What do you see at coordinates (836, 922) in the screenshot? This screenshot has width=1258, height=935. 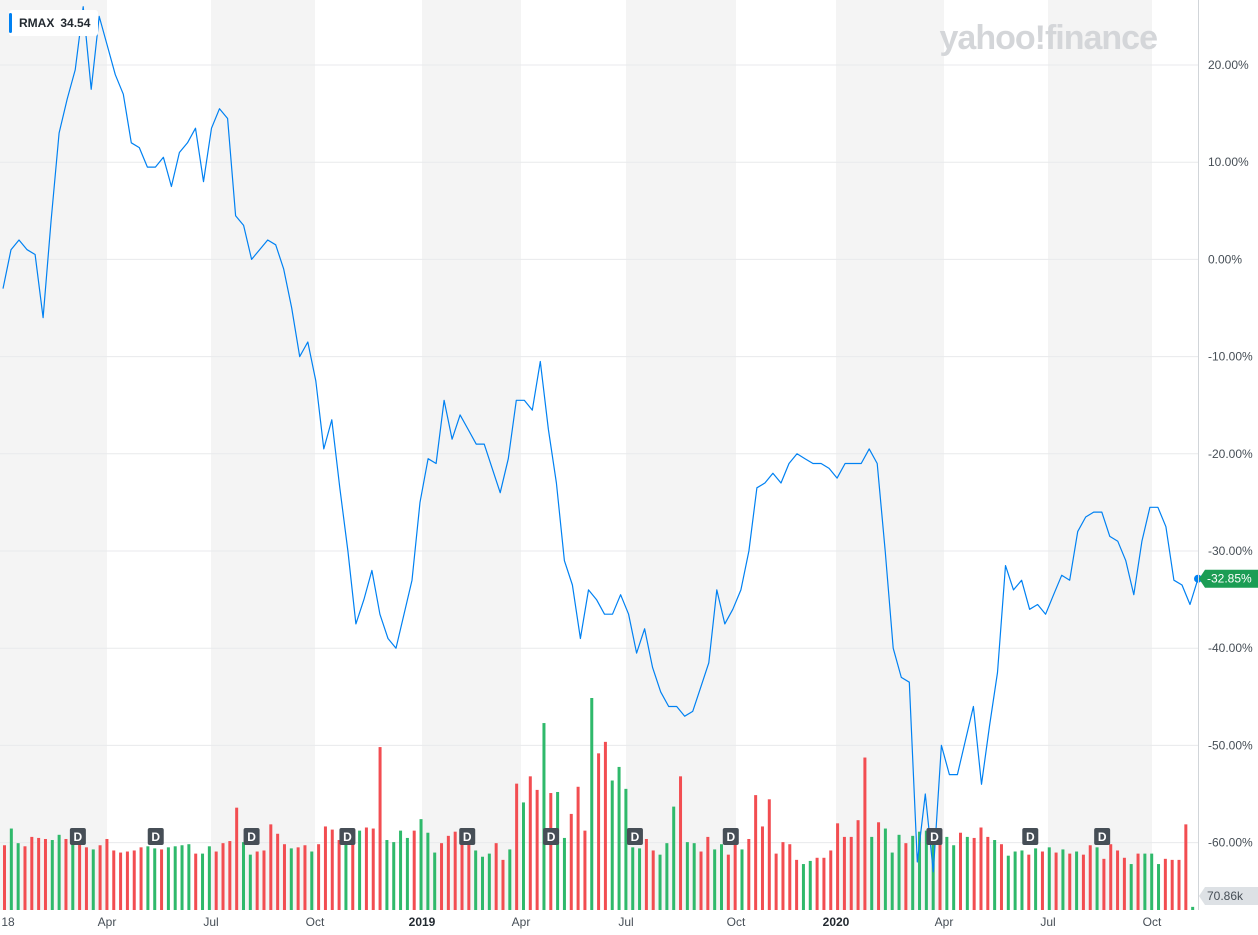 I see `x-tick-label: 2020` at bounding box center [836, 922].